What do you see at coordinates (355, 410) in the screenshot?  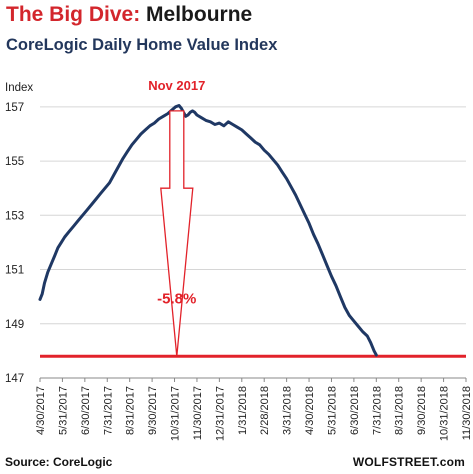 I see `x-tick-label: 6/30/2018` at bounding box center [355, 410].